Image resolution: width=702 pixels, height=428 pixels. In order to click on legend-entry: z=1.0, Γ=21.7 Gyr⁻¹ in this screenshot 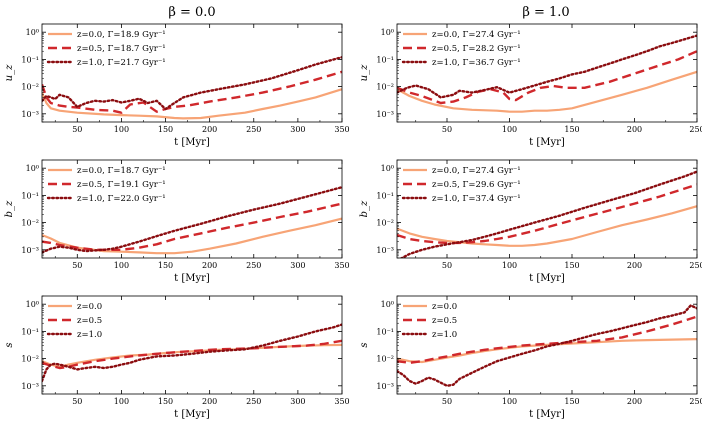, I will do `click(121, 63)`.